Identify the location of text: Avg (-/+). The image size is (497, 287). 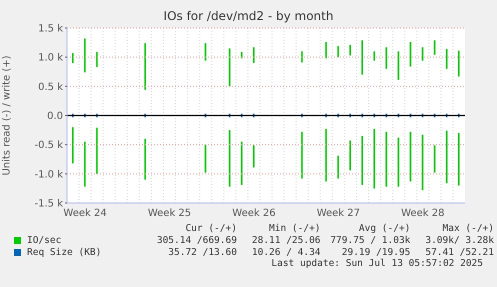
(384, 228).